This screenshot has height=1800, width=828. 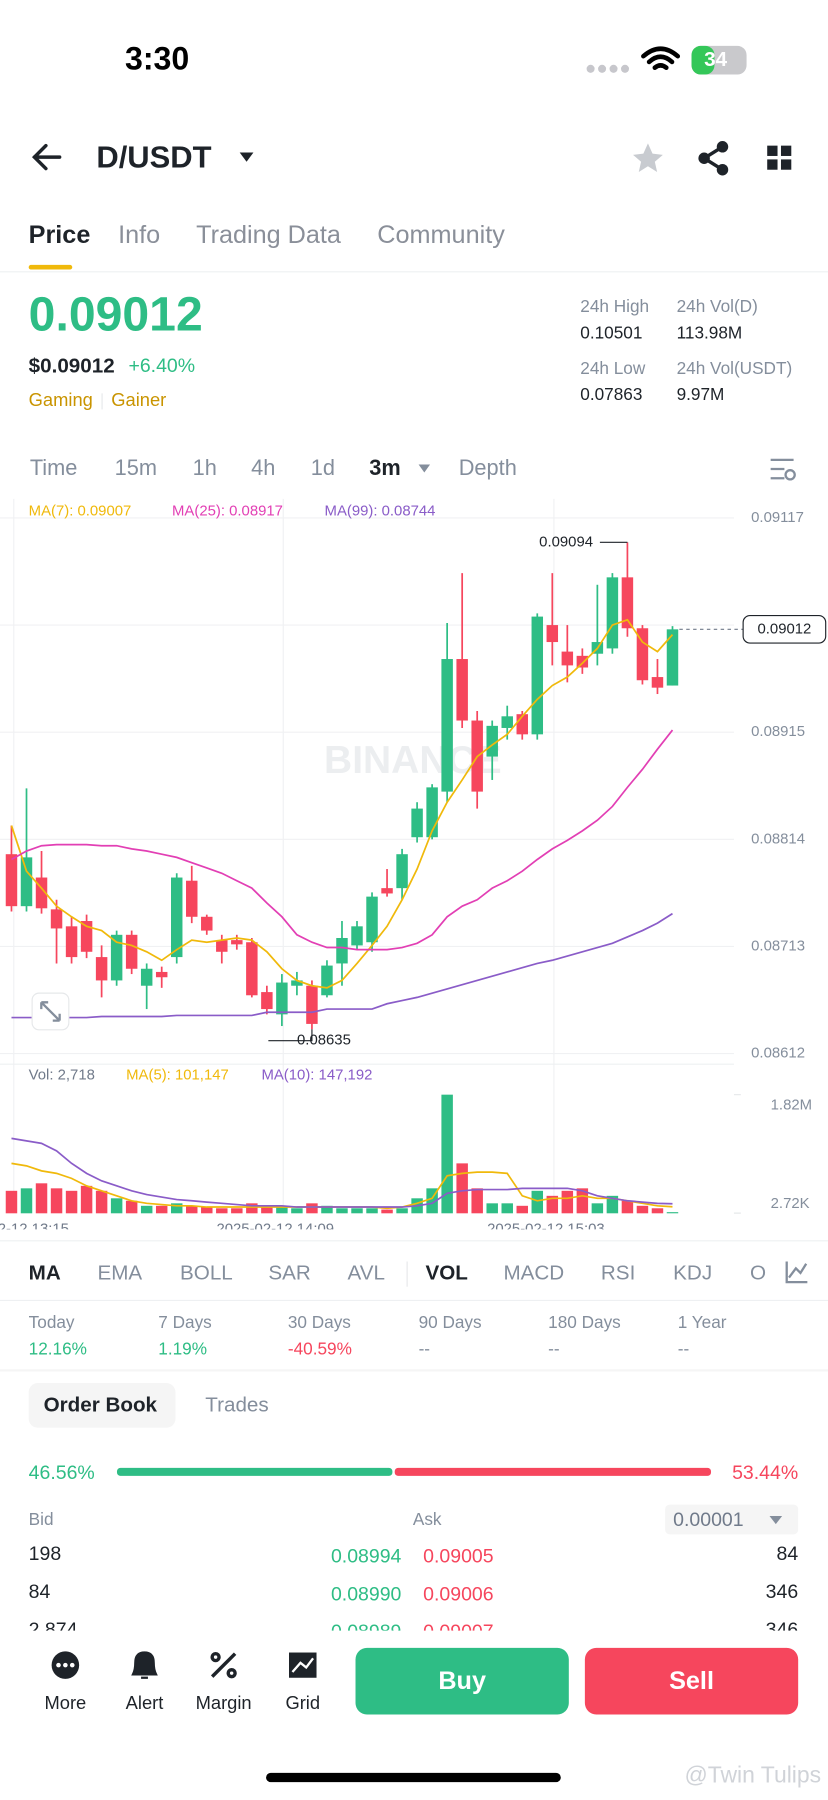 What do you see at coordinates (246, 157) in the screenshot?
I see `pair-dropdown` at bounding box center [246, 157].